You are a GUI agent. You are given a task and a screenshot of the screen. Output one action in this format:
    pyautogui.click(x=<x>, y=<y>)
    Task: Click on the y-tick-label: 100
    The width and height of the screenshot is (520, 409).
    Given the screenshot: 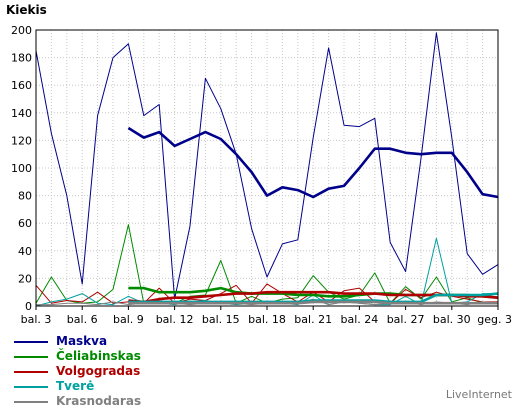 What is the action you would take?
    pyautogui.click(x=21, y=168)
    